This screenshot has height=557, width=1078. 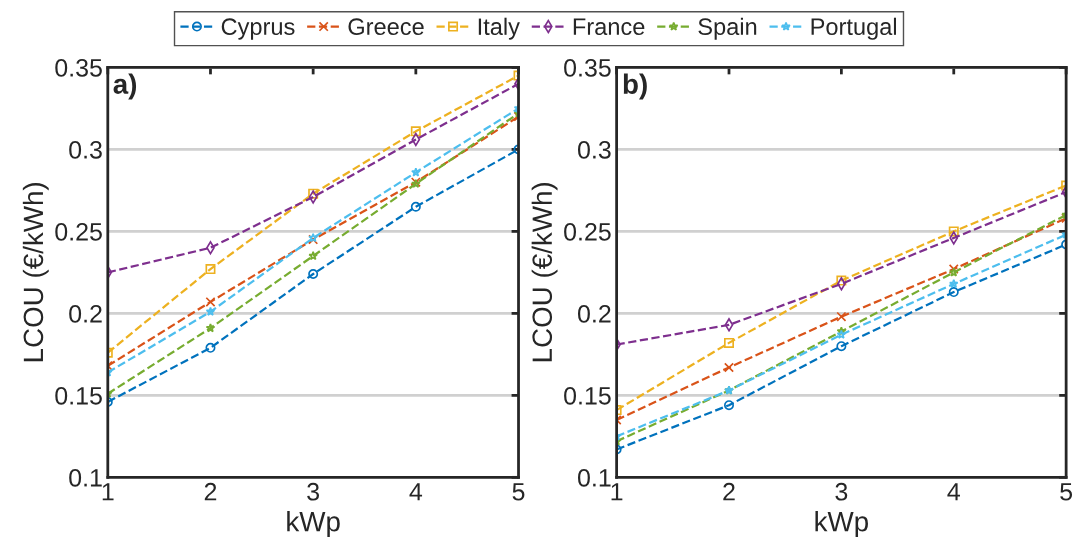 What do you see at coordinates (727, 28) in the screenshot?
I see `legend-label: Spain` at bounding box center [727, 28].